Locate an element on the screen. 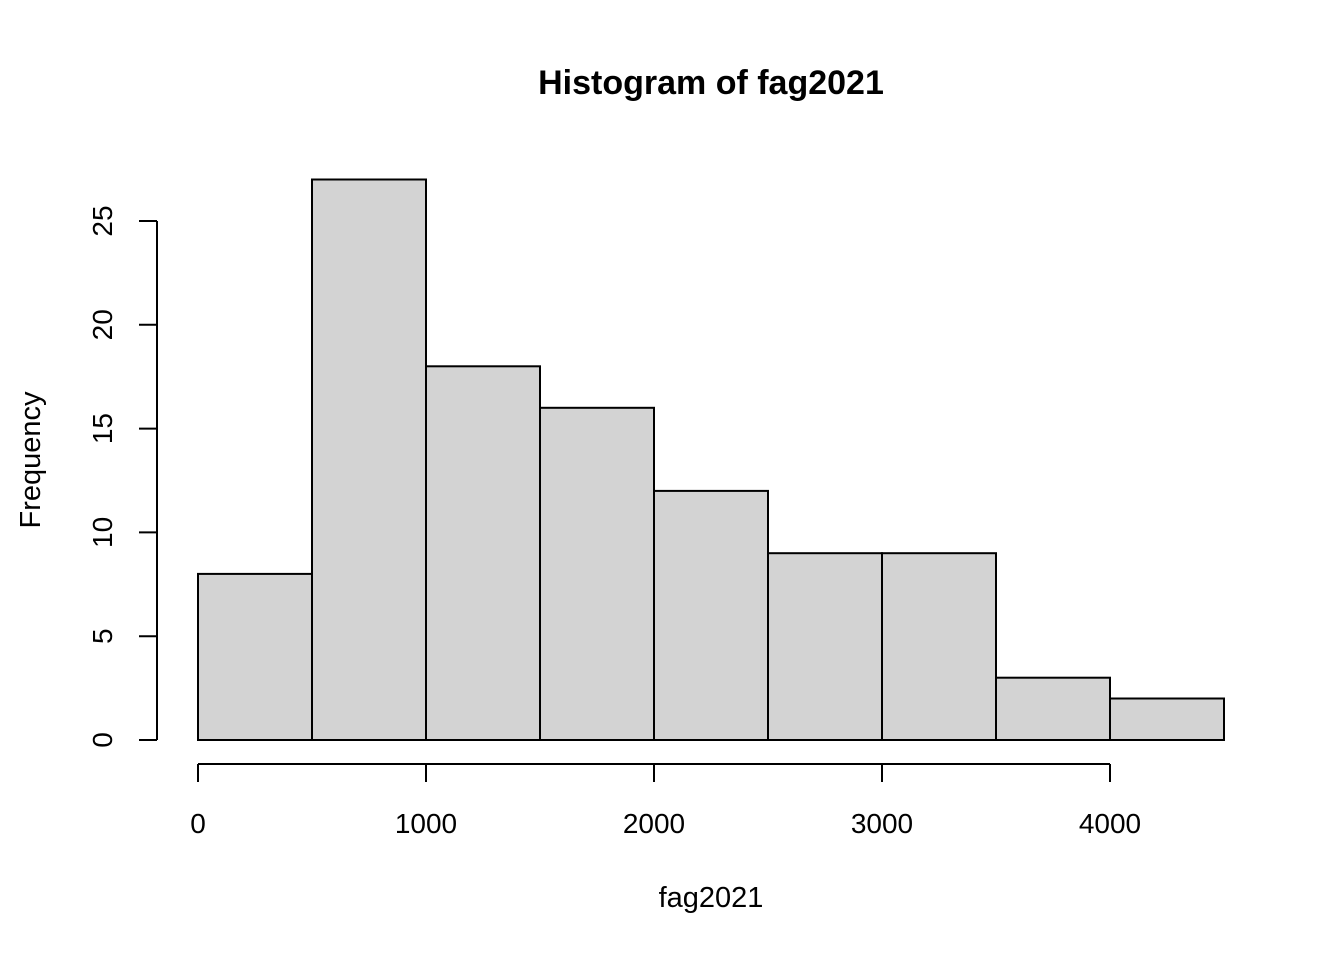 This screenshot has width=1344, height=960. y-tick-label: 25 is located at coordinates (102, 220).